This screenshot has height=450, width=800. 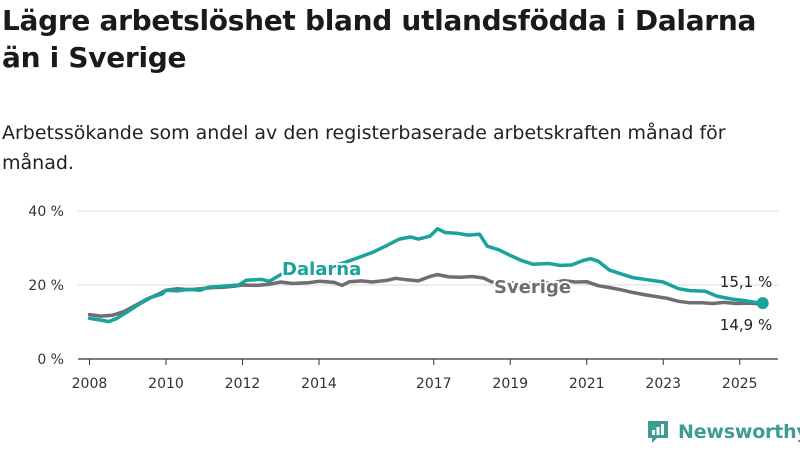 What do you see at coordinates (739, 432) in the screenshot?
I see `brand-name: Newsworthy` at bounding box center [739, 432].